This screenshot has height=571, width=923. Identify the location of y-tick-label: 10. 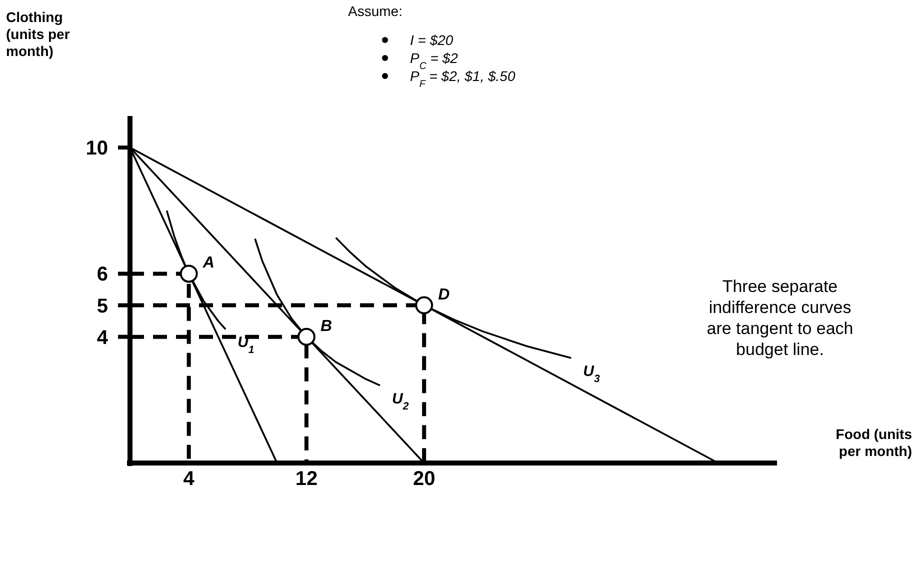
(97, 149).